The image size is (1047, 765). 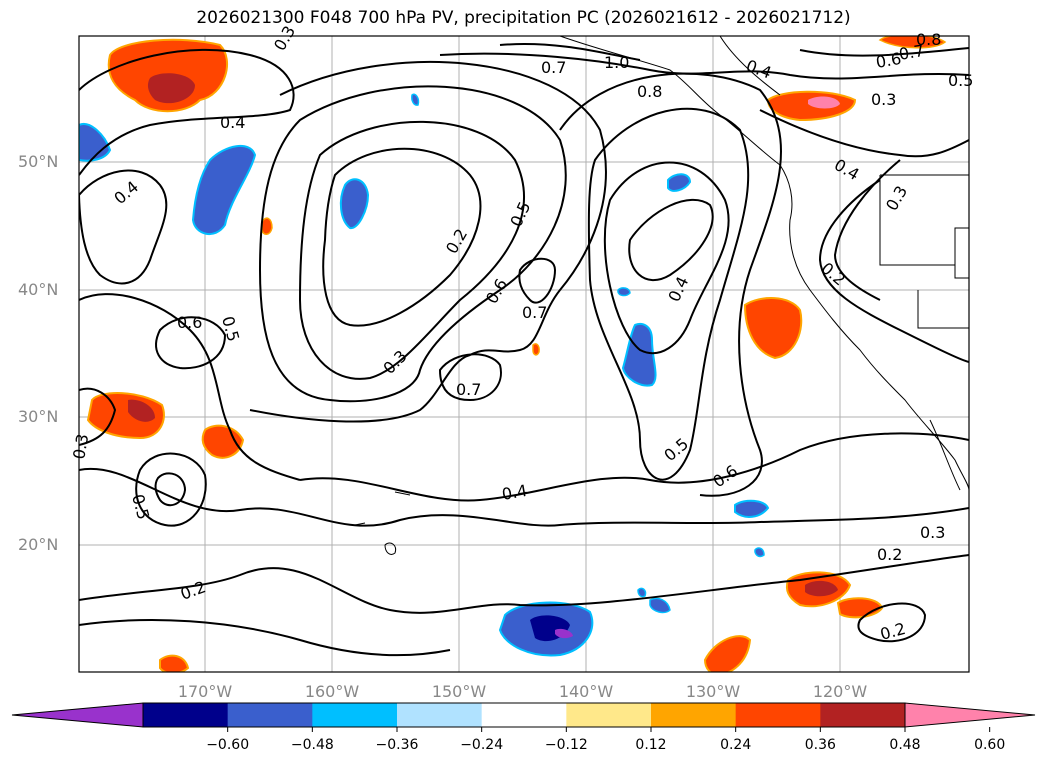 What do you see at coordinates (713, 691) in the screenshot?
I see `lon-label: 130°W` at bounding box center [713, 691].